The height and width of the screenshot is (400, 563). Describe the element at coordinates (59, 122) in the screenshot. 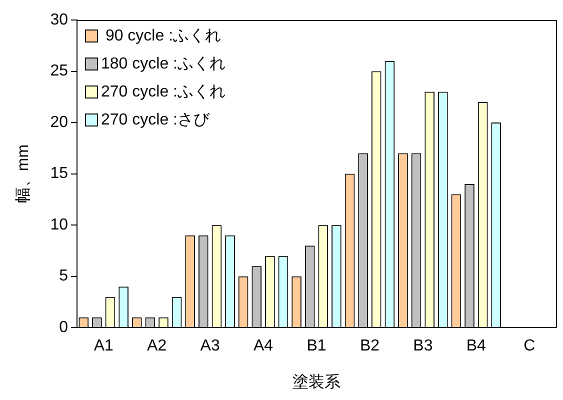

I see `y-tick-label: 20` at that location.